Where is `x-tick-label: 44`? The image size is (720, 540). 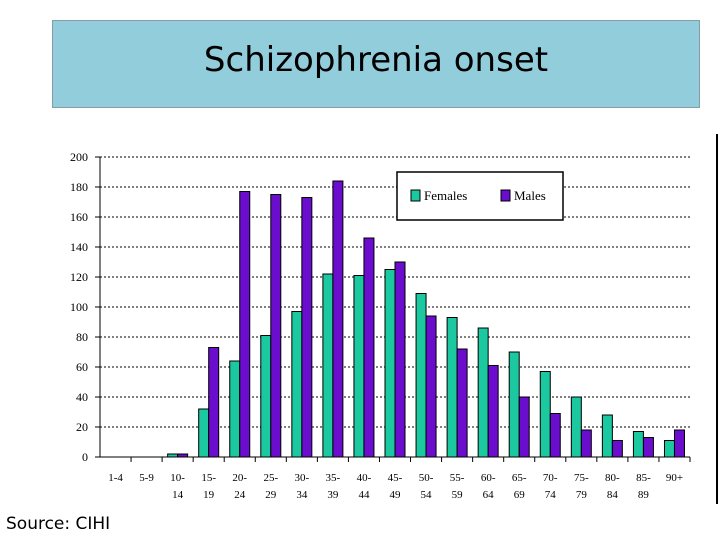
x-tick-label: 44 is located at coordinates (364, 495).